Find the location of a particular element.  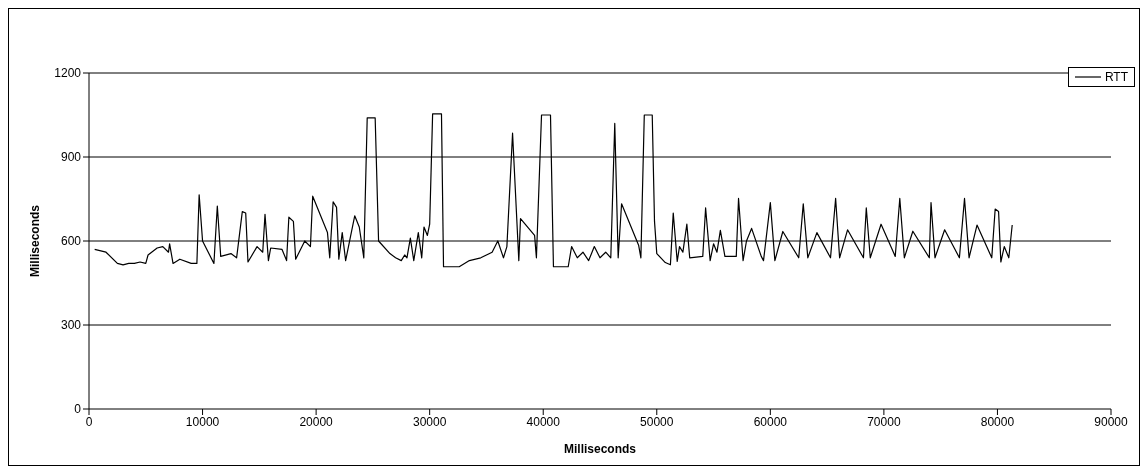

y-tick-label: 300 is located at coordinates (71, 325).